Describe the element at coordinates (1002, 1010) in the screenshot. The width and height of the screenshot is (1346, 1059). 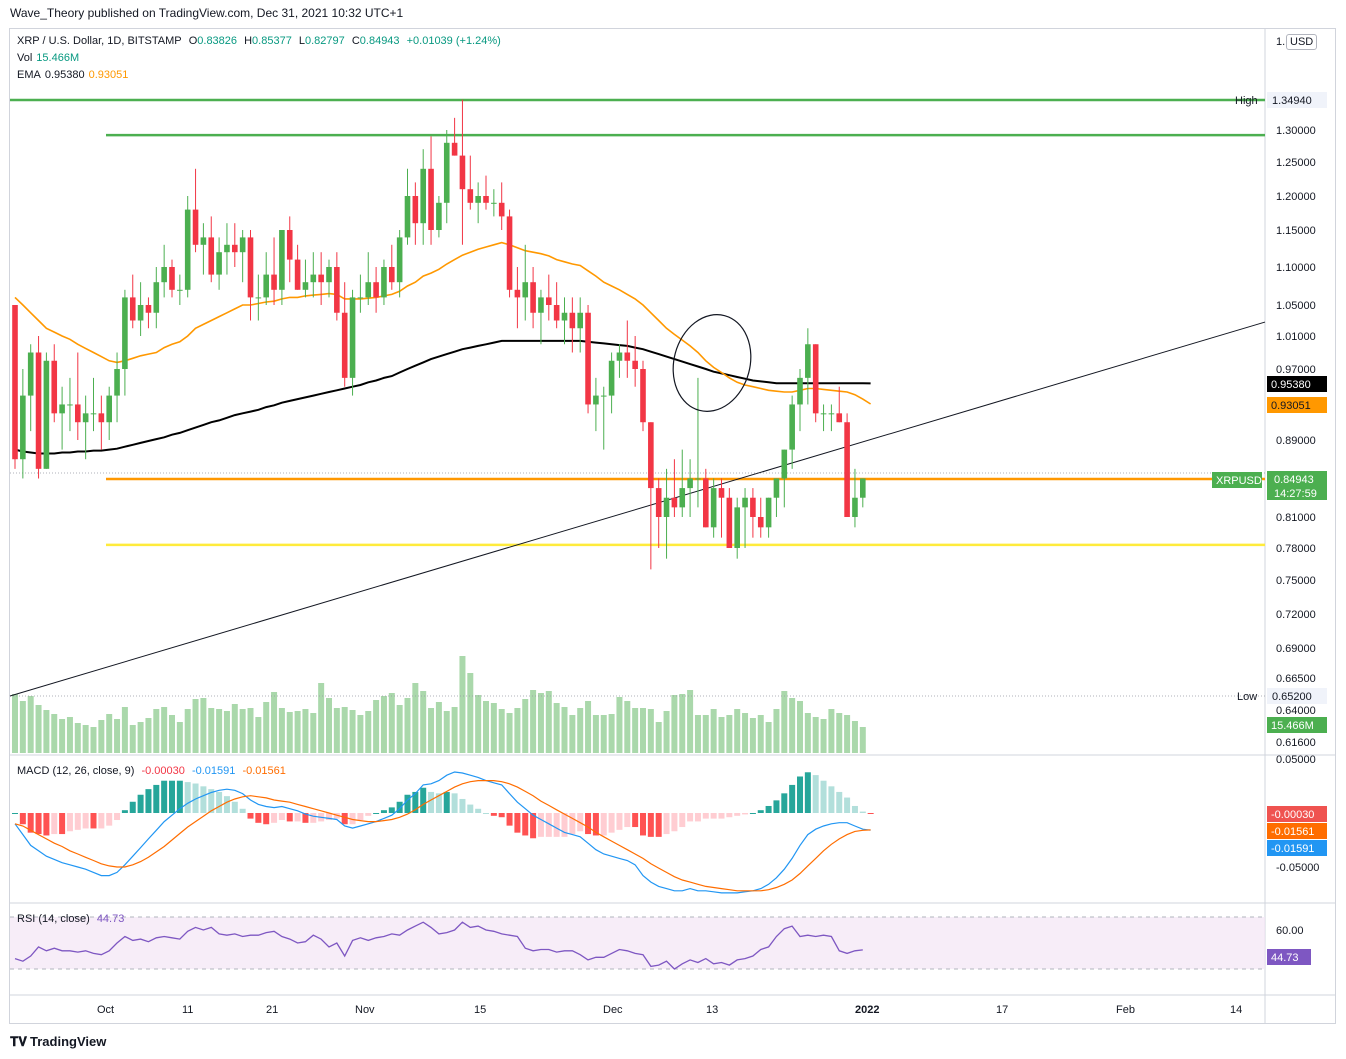
I see `time-tick-label: 17` at that location.